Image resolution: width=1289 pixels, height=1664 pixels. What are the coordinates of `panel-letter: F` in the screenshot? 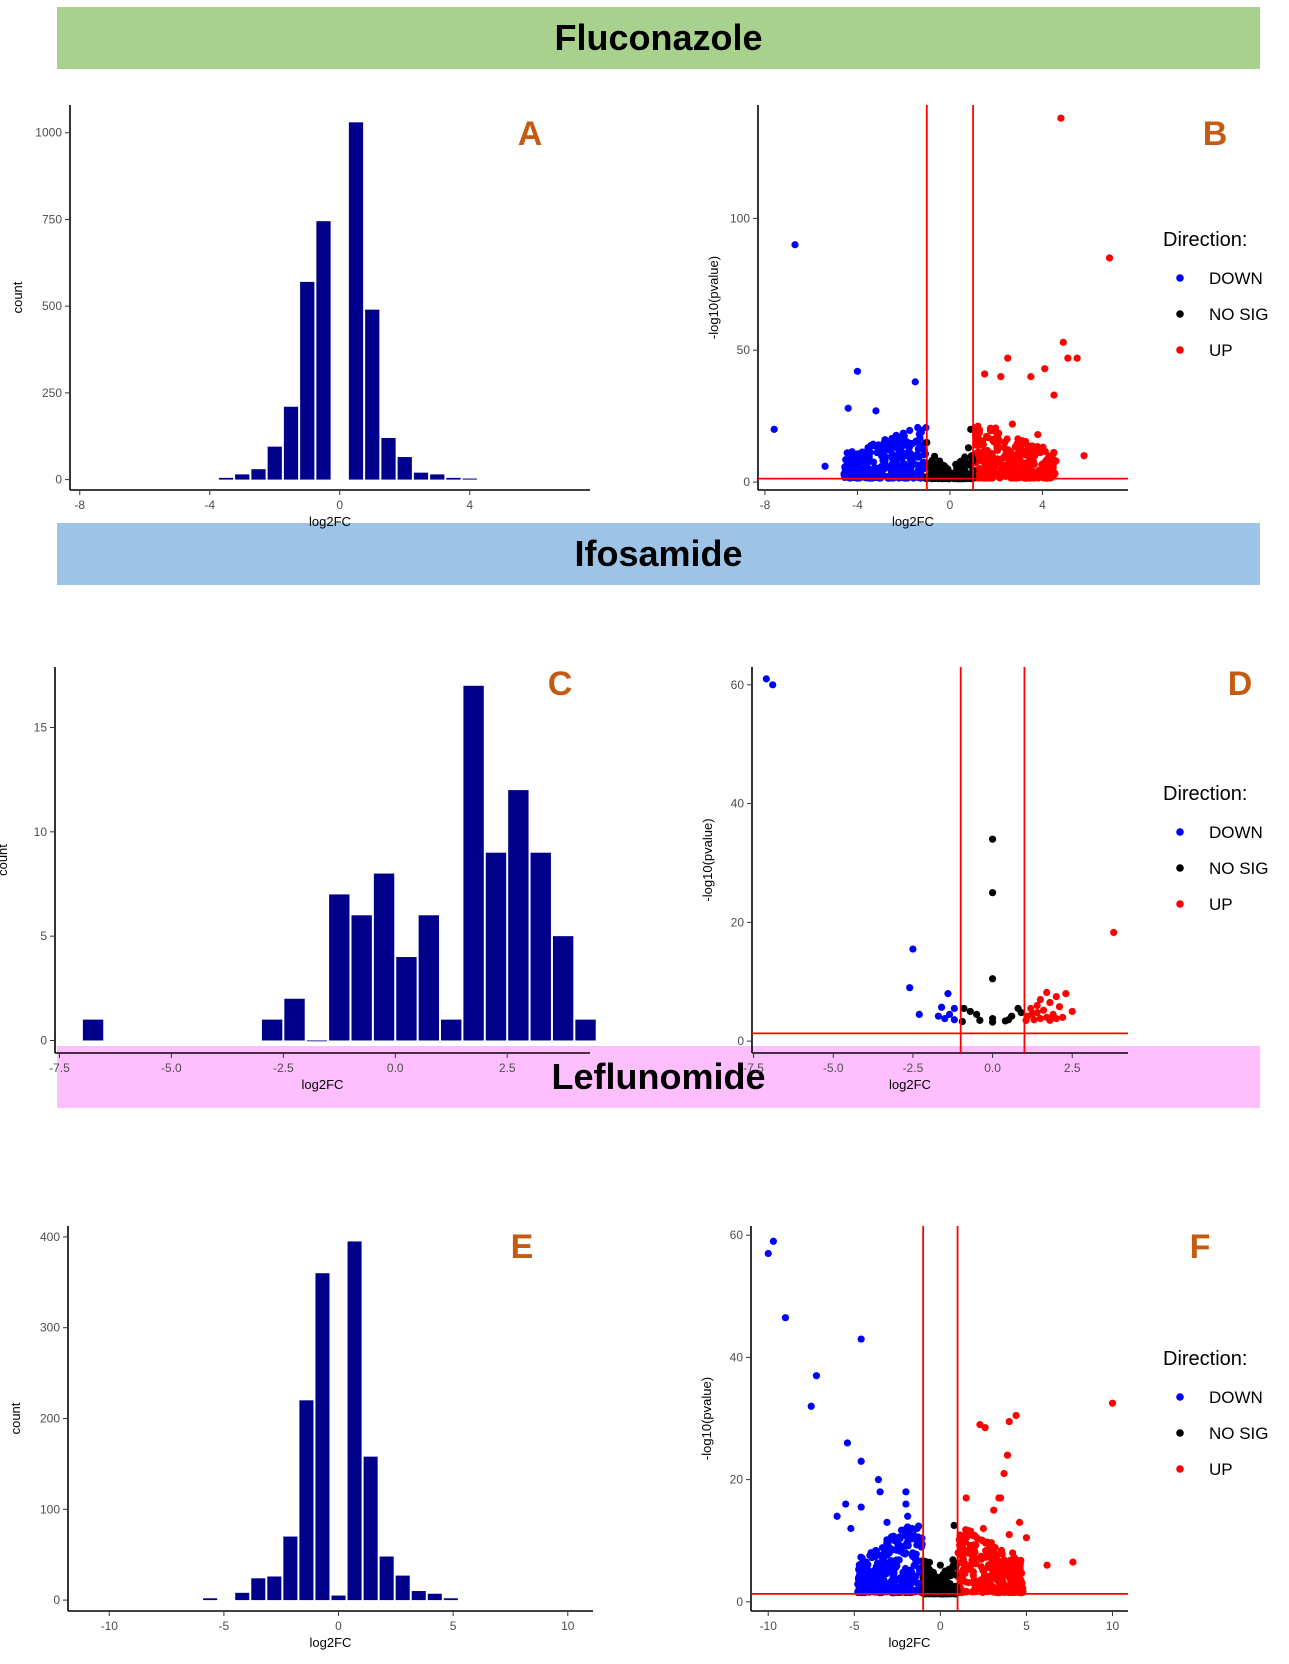 It's located at (1200, 1247).